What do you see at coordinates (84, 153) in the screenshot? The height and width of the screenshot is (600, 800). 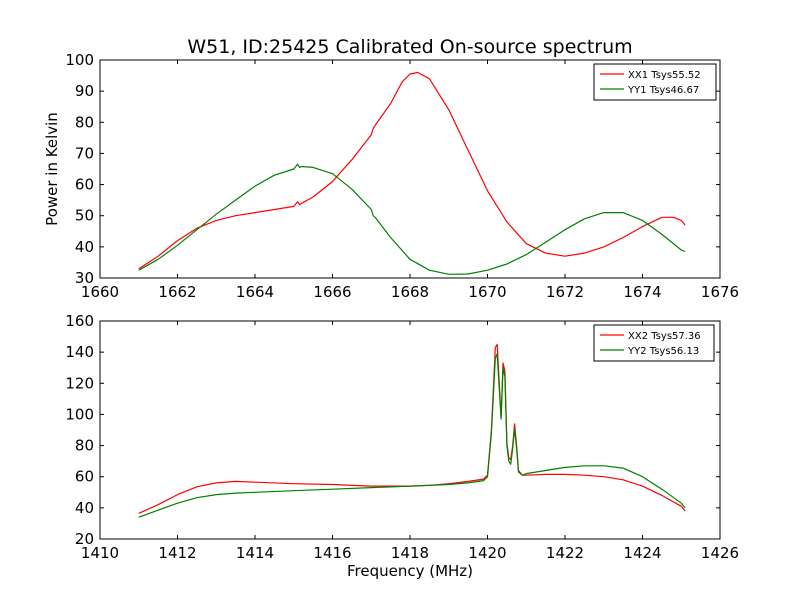 I see `y-tick-label: 70` at bounding box center [84, 153].